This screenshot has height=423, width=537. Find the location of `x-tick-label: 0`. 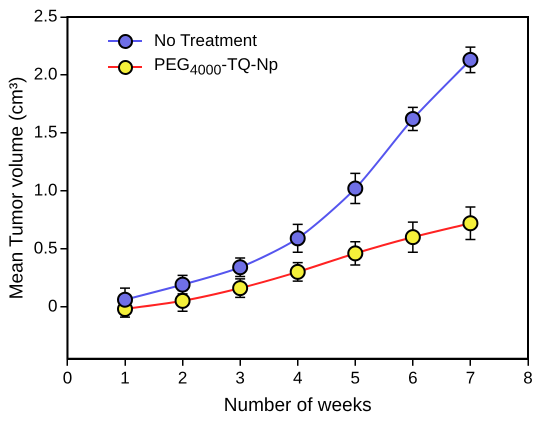

x-tick-label: 0 is located at coordinates (67, 378).